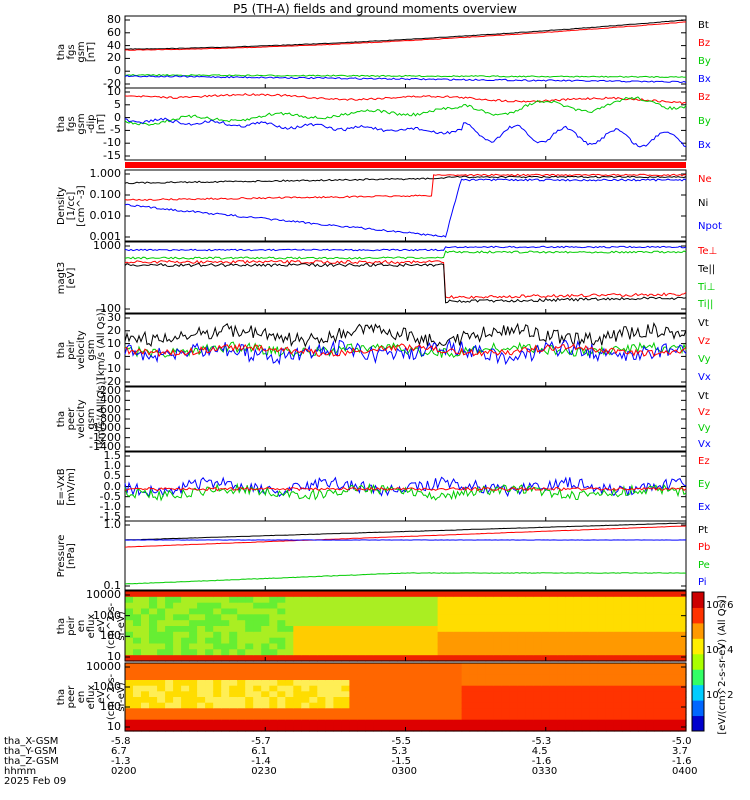 The width and height of the screenshot is (750, 800). Describe the element at coordinates (114, 91) in the screenshot. I see `y-tick-label: 10` at that location.